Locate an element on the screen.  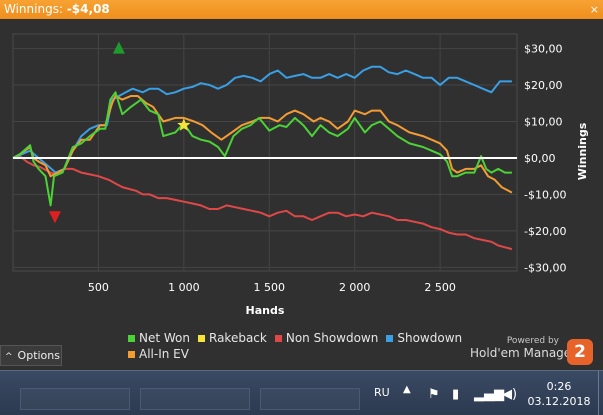
signal-icon: ▂▄▆ is located at coordinates (489, 394).